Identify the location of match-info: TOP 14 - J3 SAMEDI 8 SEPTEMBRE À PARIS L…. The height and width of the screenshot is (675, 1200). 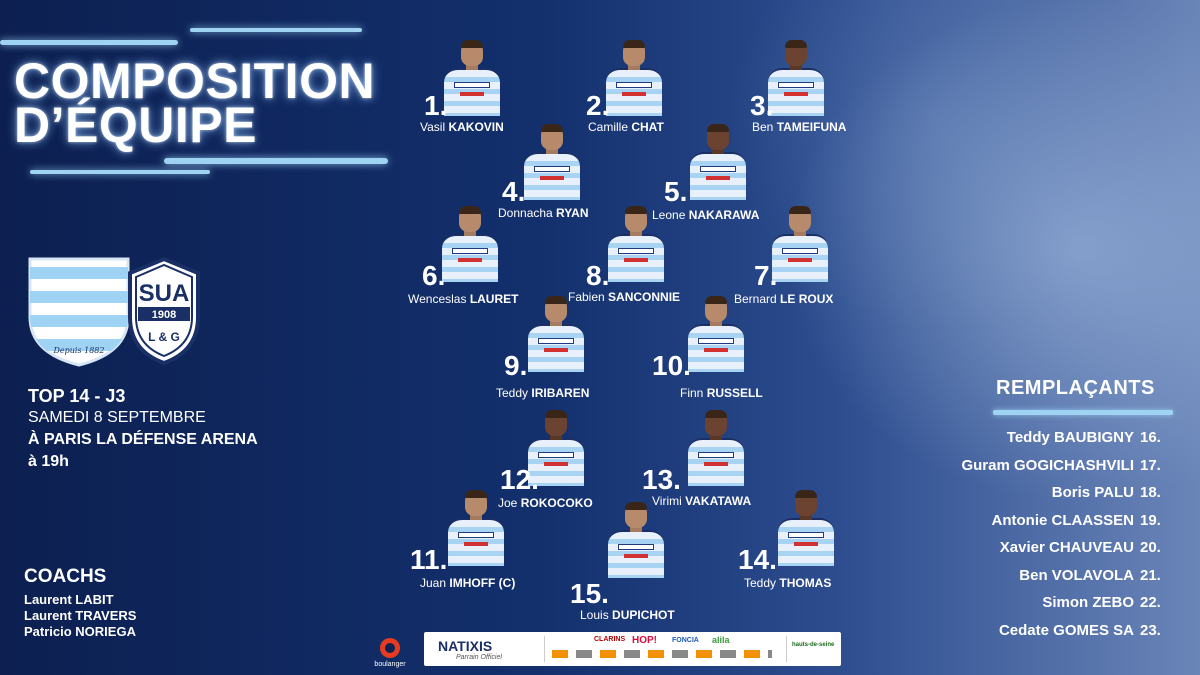
(143, 429).